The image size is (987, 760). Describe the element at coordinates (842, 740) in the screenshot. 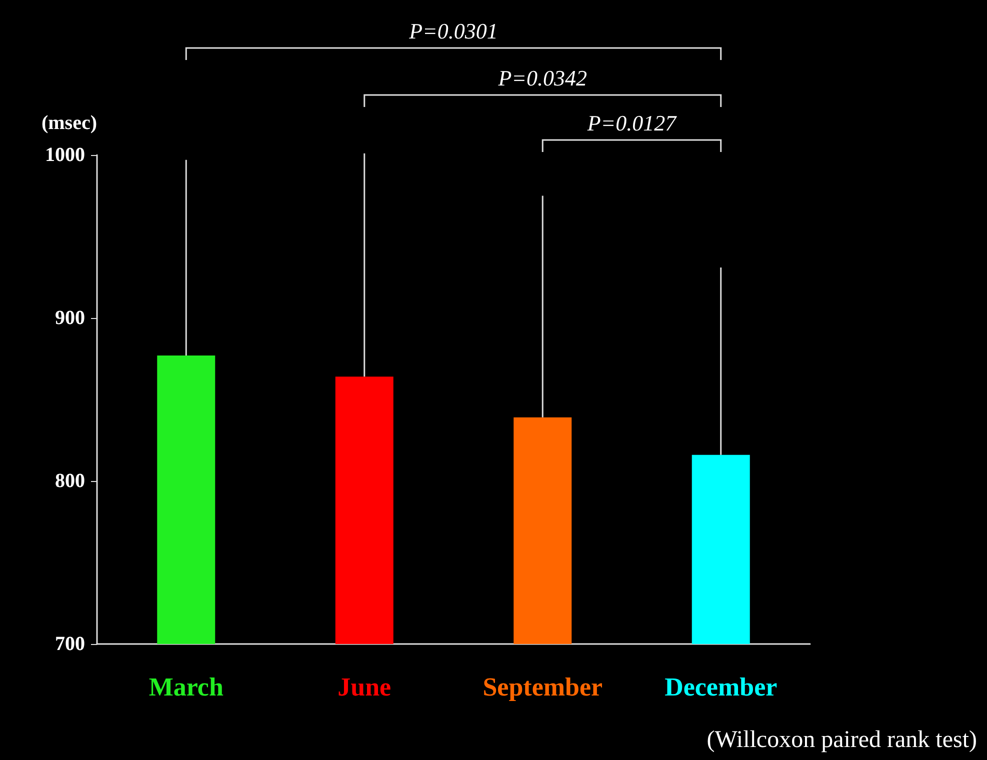

I see `text: (Willcoxon paired rank test)` at that location.